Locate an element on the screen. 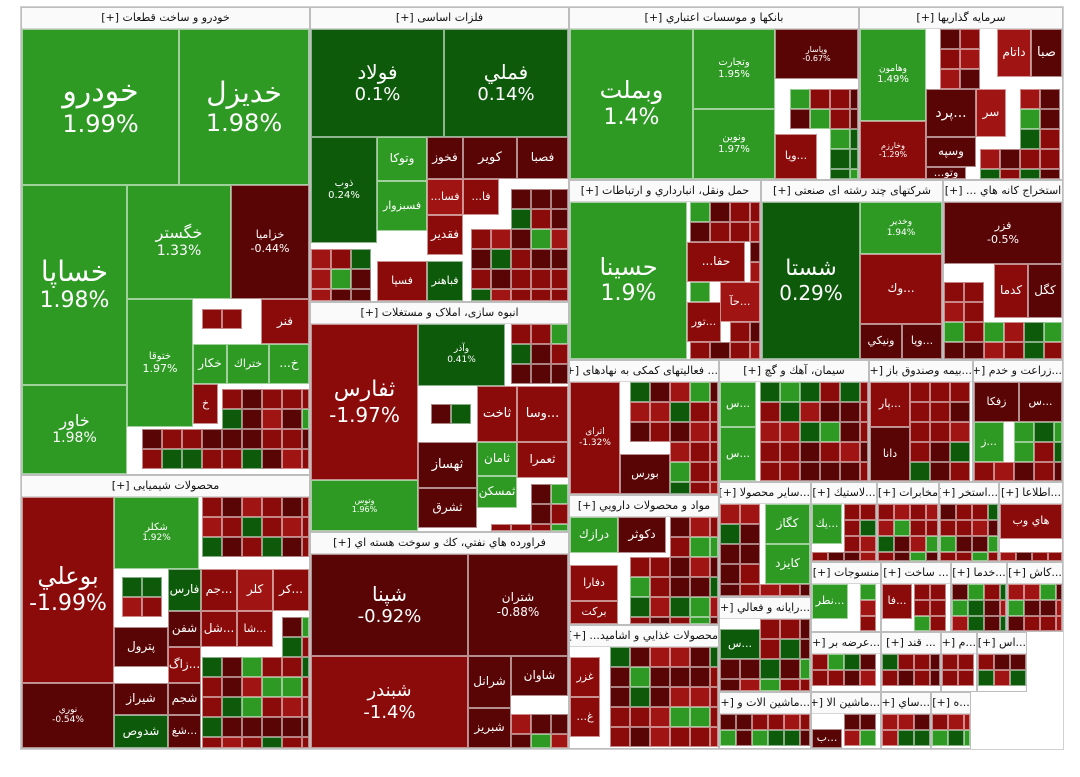  sector-title: سرمايه گذاريها [+] is located at coordinates (961, 18).